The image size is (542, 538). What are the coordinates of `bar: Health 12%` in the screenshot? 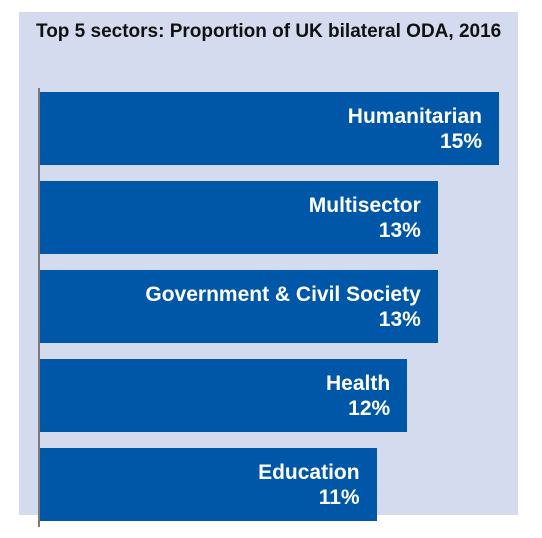 It's located at (224, 395).